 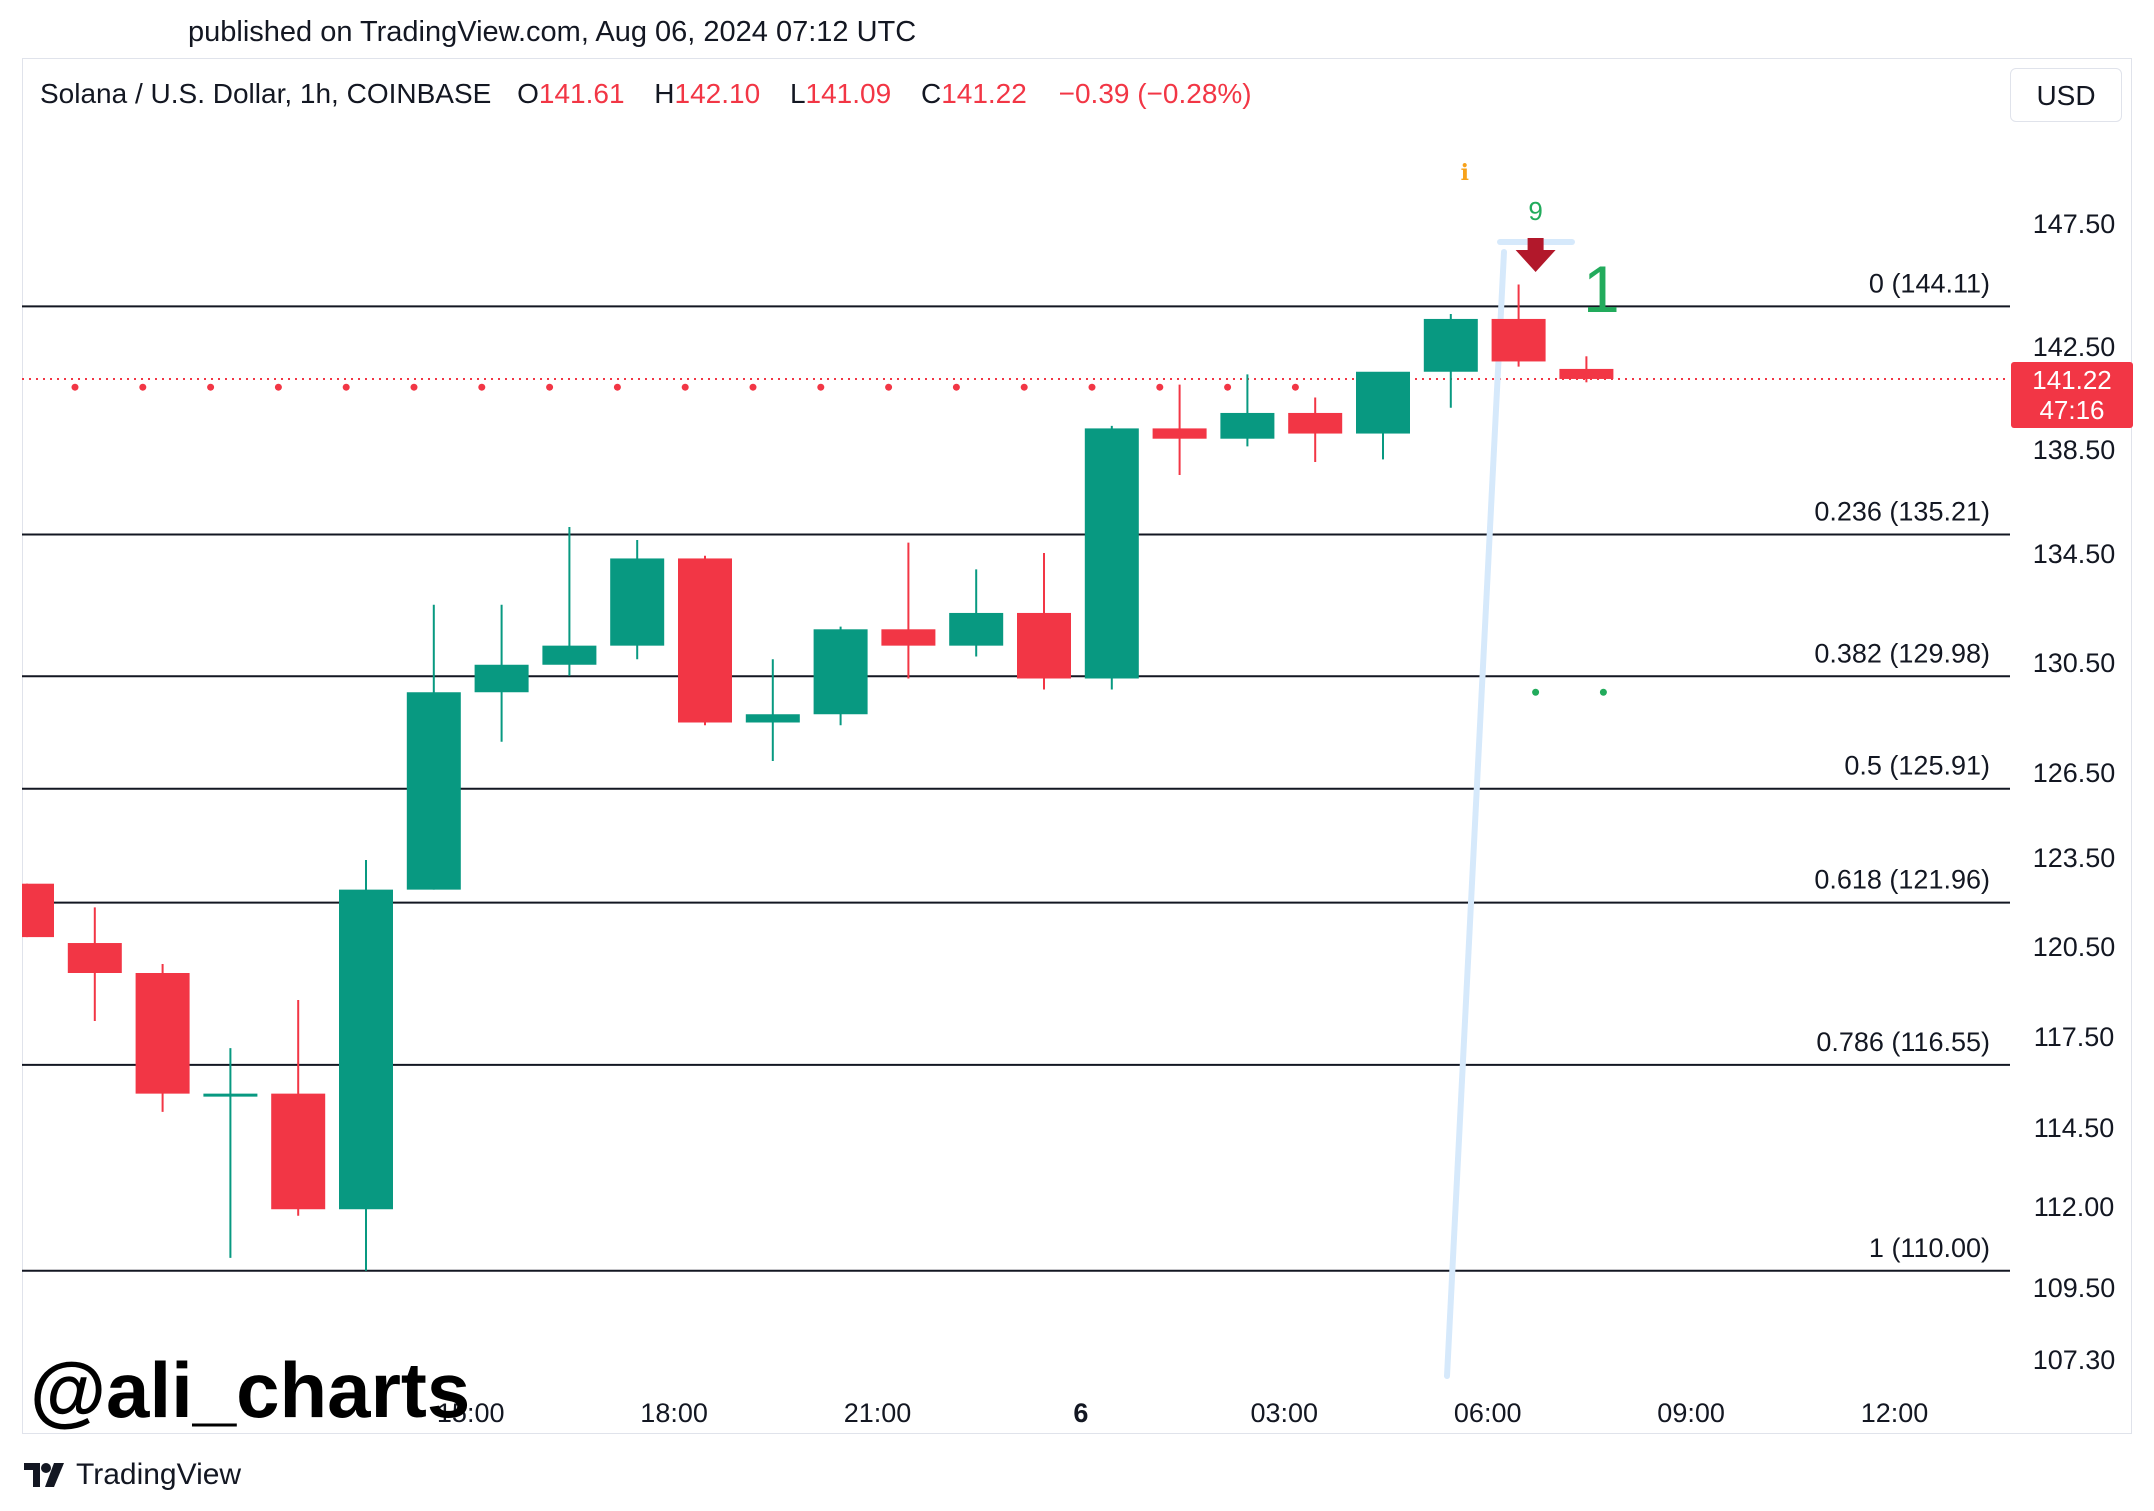 What do you see at coordinates (878, 1413) in the screenshot?
I see `time-axis-label: 21:00` at bounding box center [878, 1413].